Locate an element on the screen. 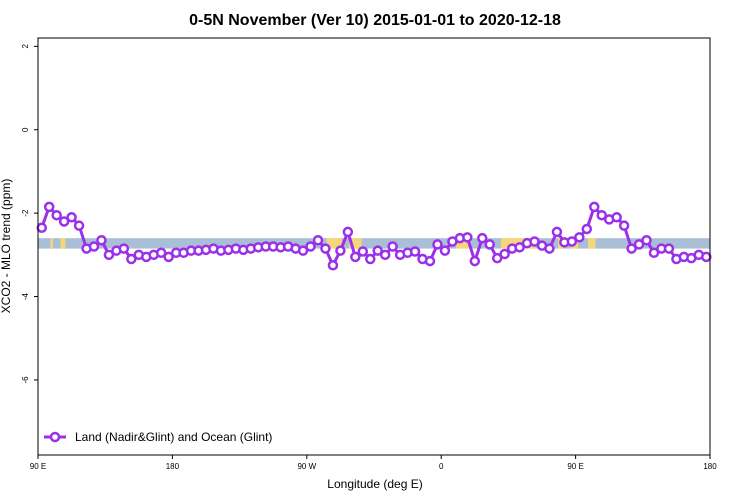  reference-band is located at coordinates (374, 243).